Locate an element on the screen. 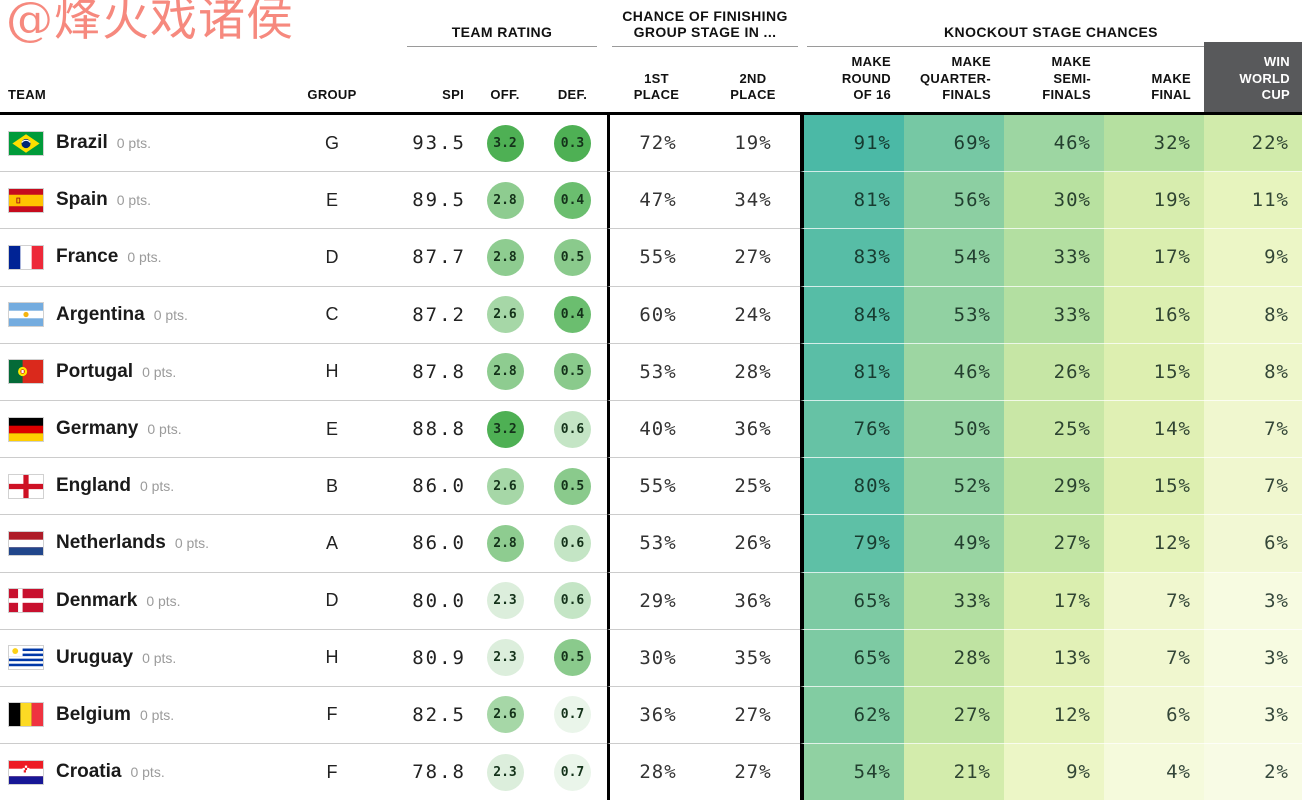 Image resolution: width=1302 pixels, height=800 pixels. percent-value: 4% is located at coordinates (1178, 772).